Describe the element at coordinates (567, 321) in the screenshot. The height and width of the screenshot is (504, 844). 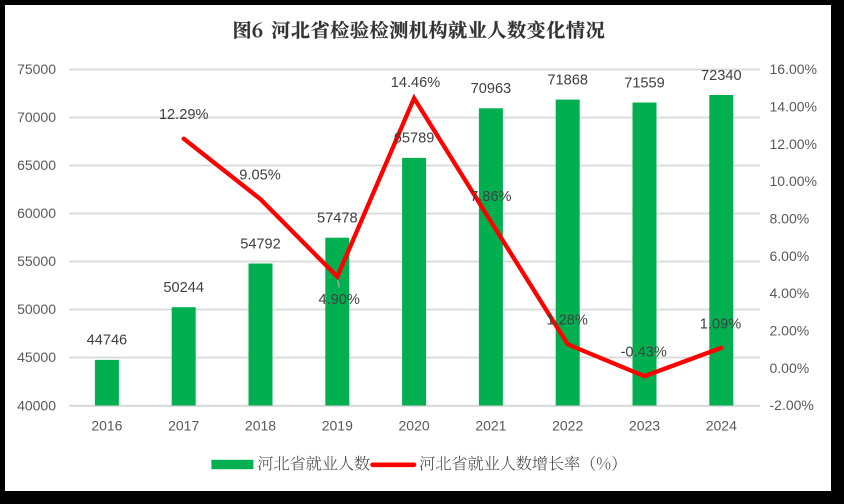
I see `svg-text: 1.28%` at that location.